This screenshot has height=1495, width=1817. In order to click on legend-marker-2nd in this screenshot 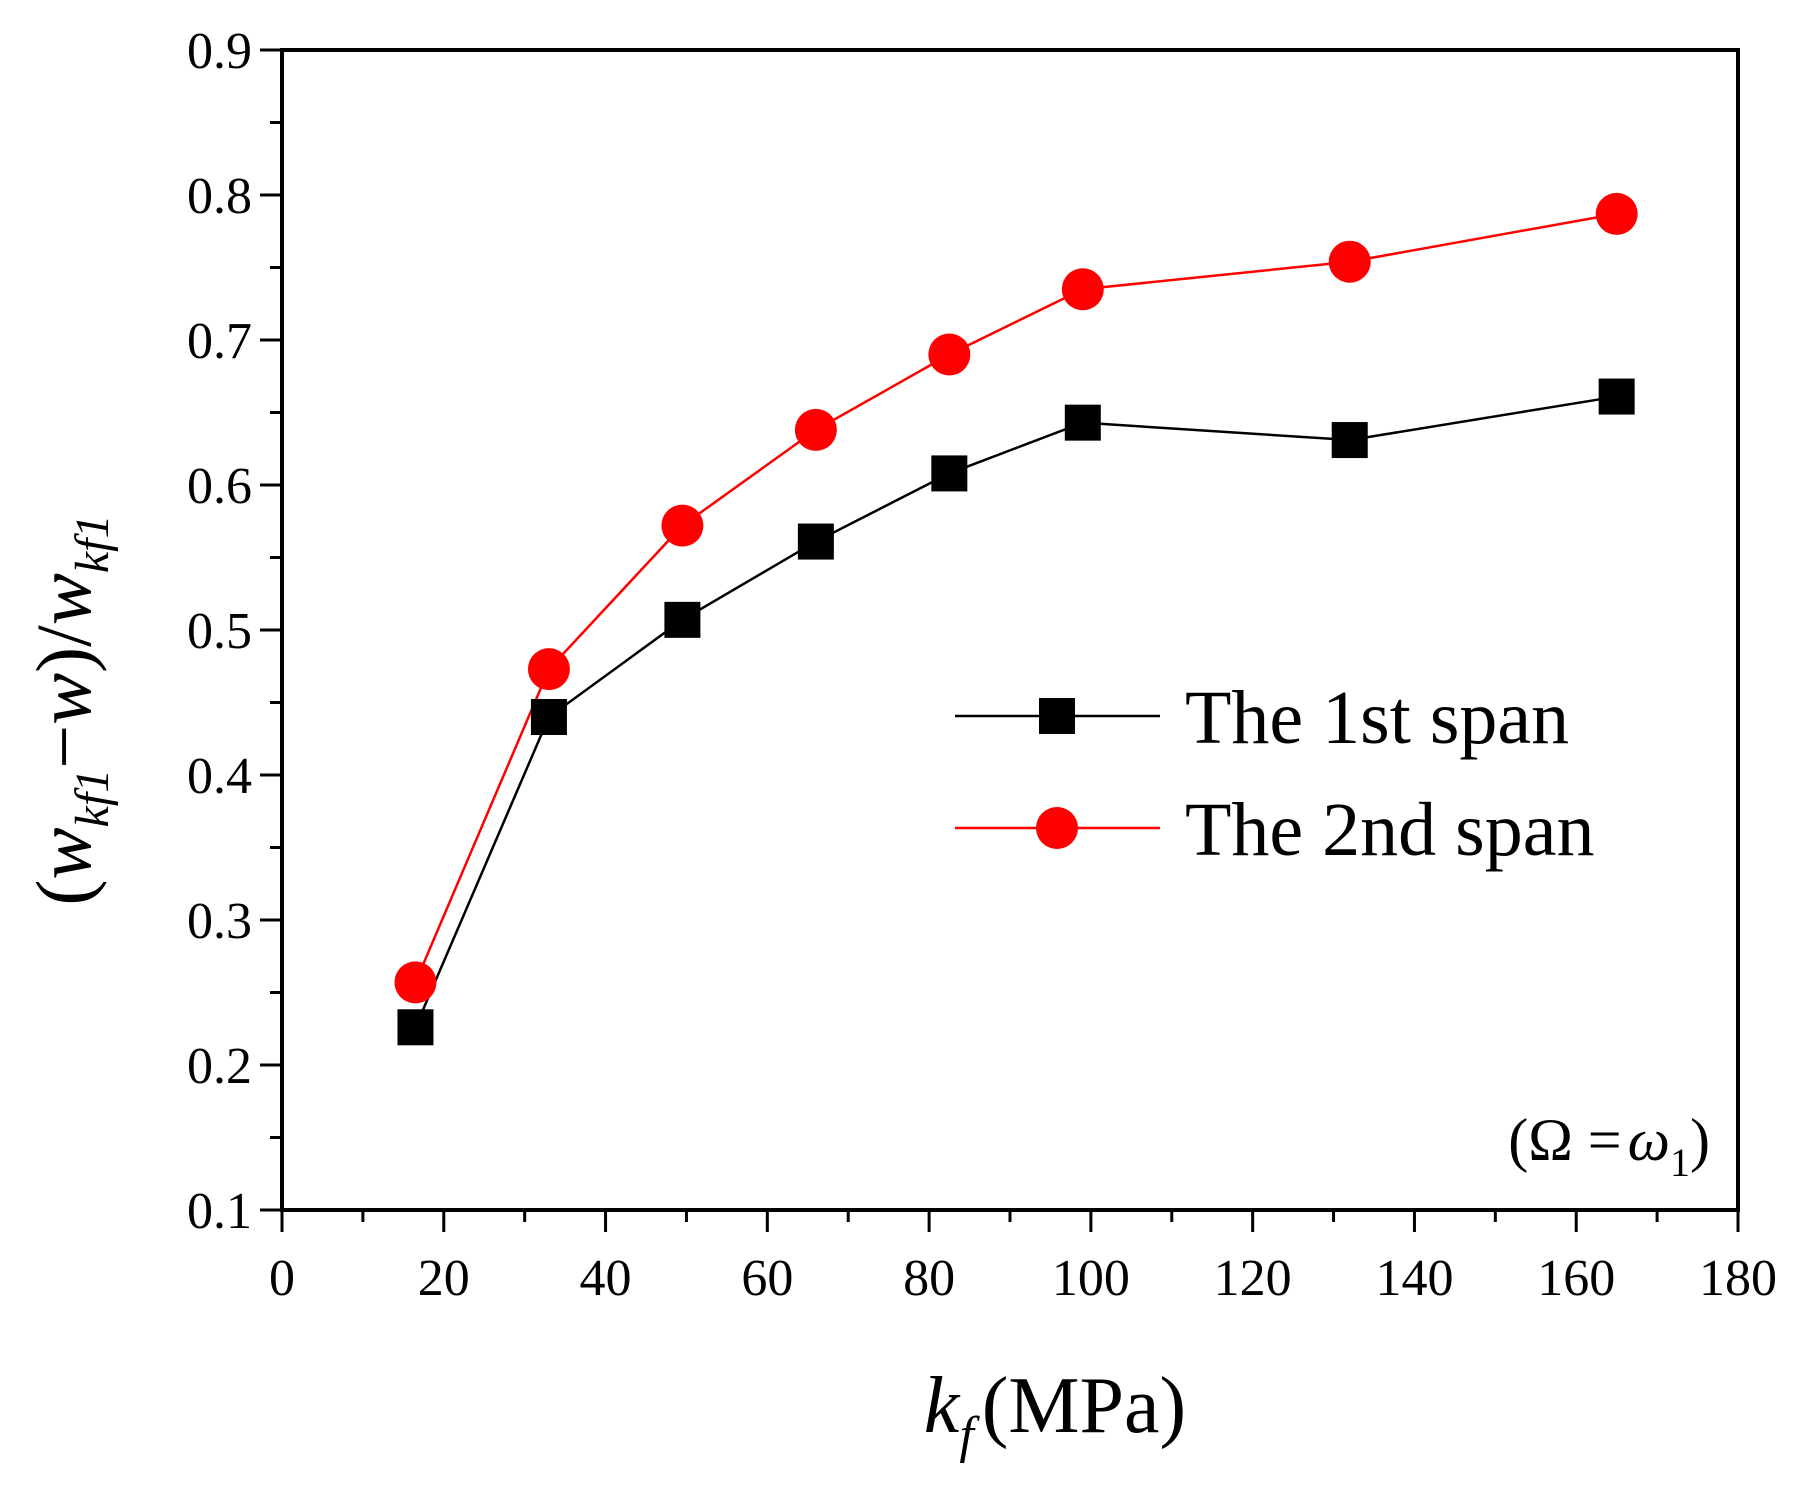, I will do `click(1057, 828)`.